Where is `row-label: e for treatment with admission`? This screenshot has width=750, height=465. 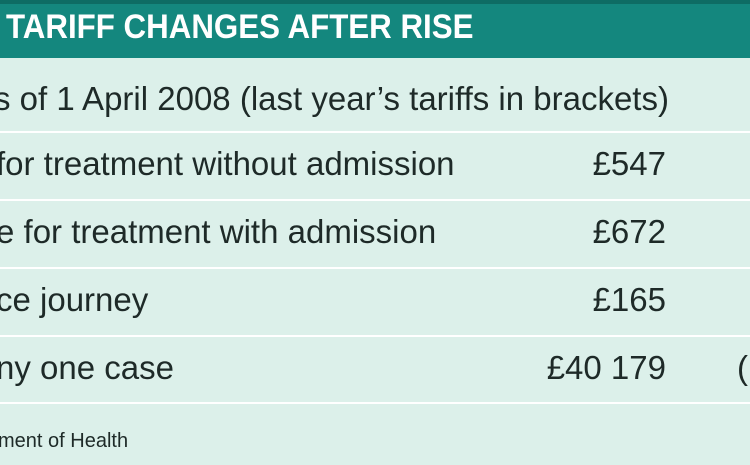 row-label: e for treatment with admission is located at coordinates (218, 231).